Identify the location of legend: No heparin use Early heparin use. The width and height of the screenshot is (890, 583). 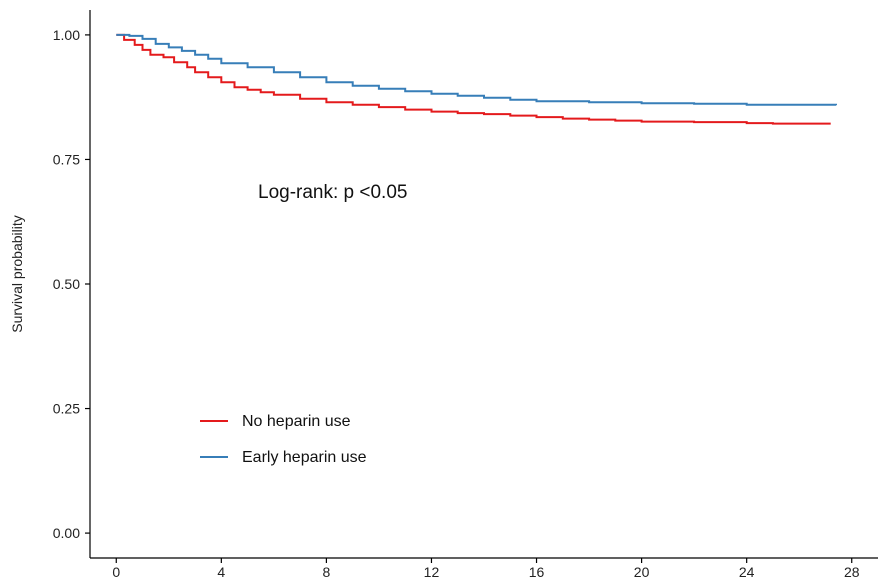
(283, 439).